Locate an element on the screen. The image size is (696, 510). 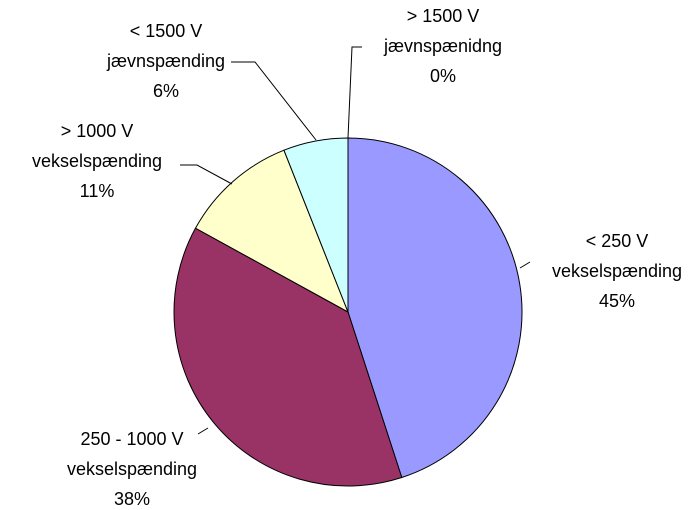
slice-label: > 1500 V is located at coordinates (443, 16).